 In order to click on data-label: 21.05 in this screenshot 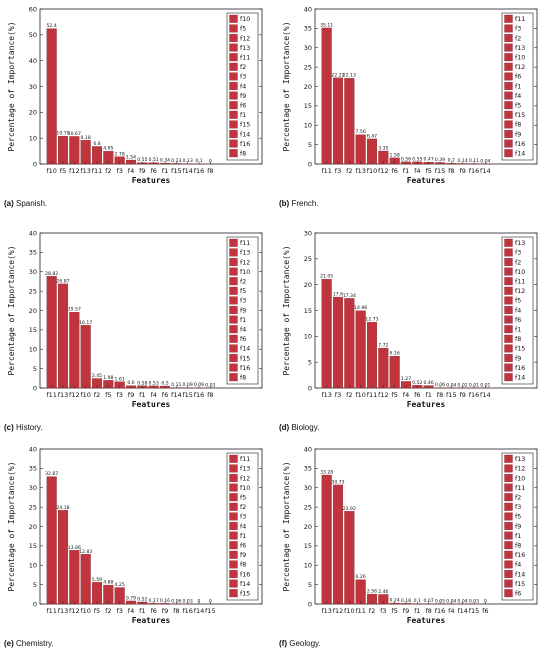, I will do `click(326, 277)`.